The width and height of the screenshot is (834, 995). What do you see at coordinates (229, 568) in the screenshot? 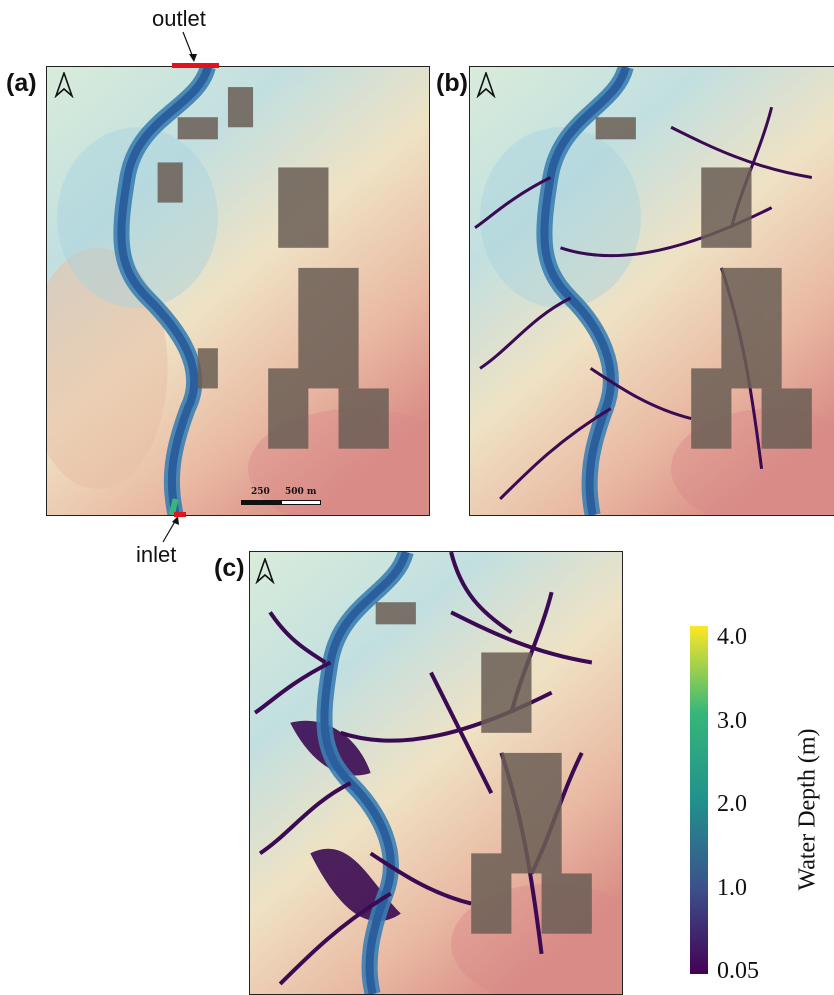
I see `panel-label-c: (c)` at bounding box center [229, 568].